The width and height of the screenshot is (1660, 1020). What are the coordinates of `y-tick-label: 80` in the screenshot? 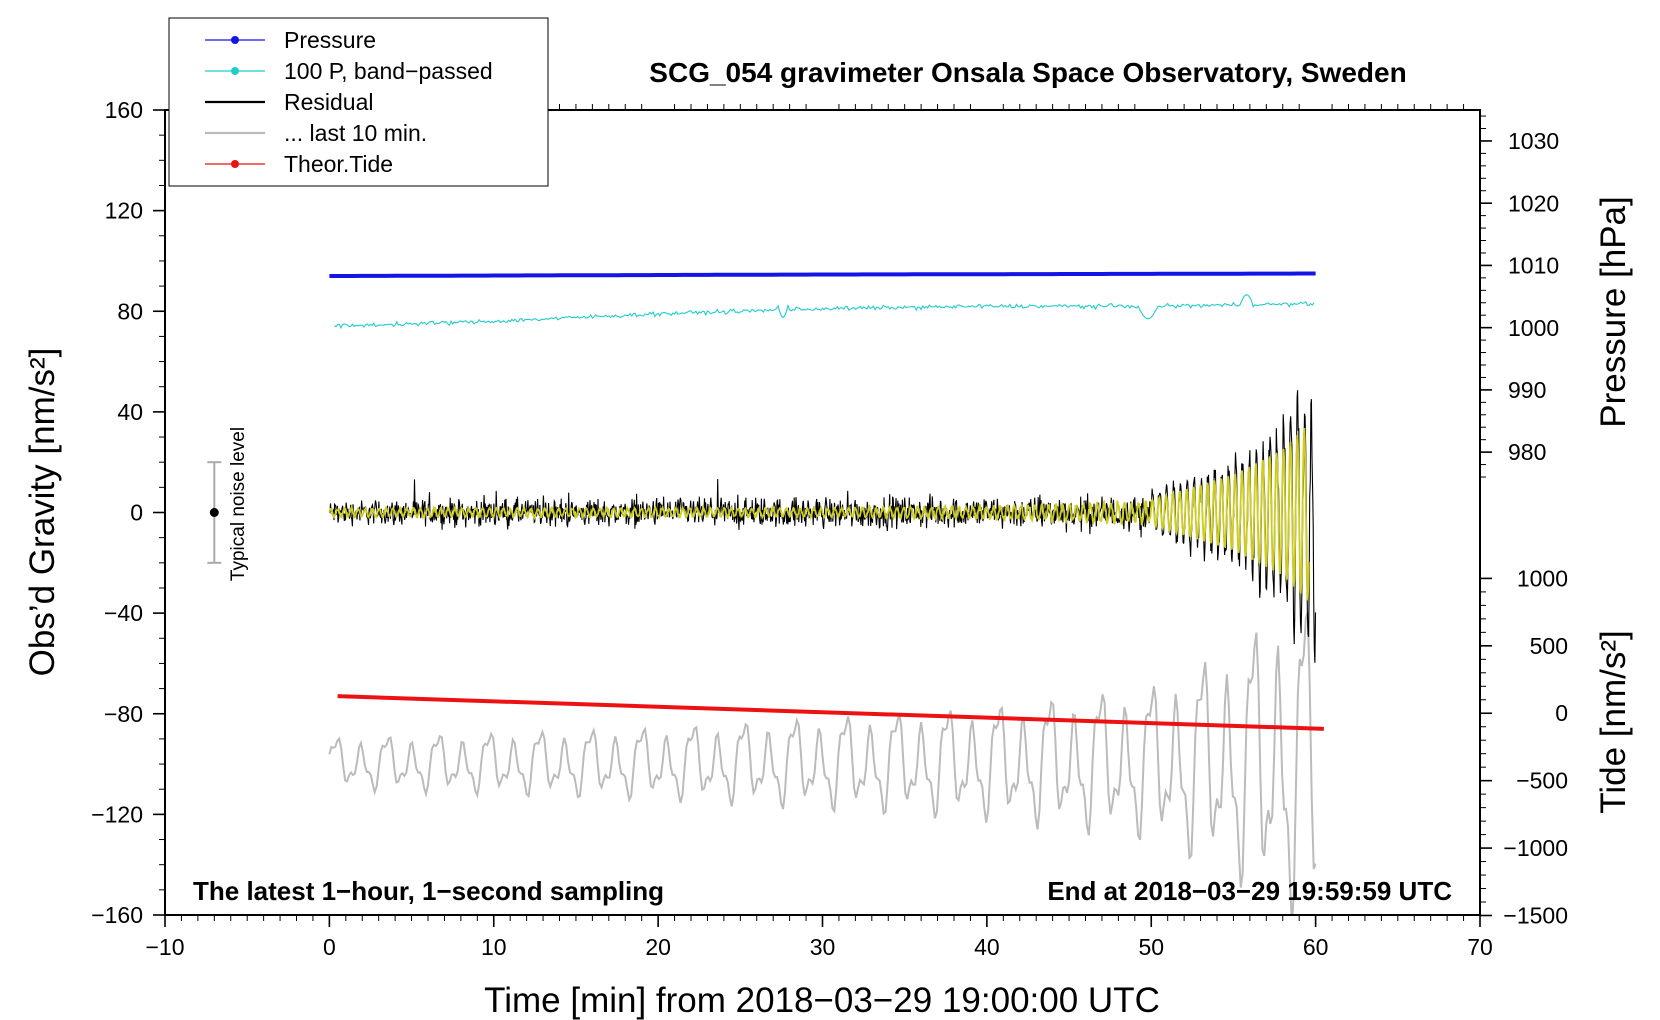 It's located at (130, 311).